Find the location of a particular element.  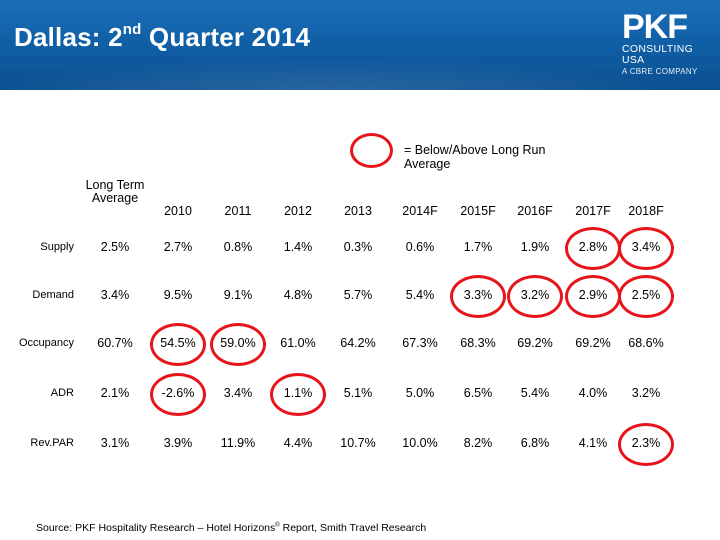

table-cell: 64.2% is located at coordinates (358, 343).